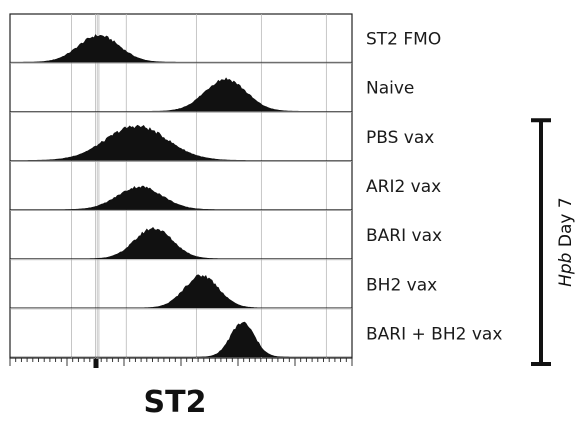 This screenshot has height=426, width=582. I want to click on row-label: PBS vax, so click(400, 138).